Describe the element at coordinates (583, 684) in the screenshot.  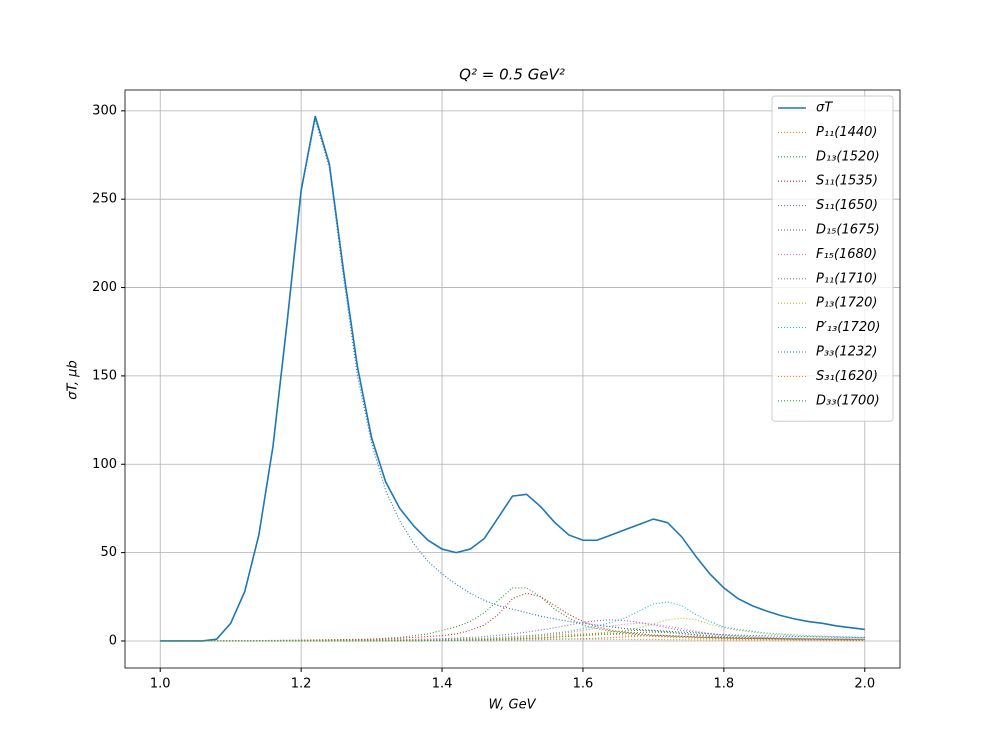
I see `x-tick-label: 1.6` at that location.